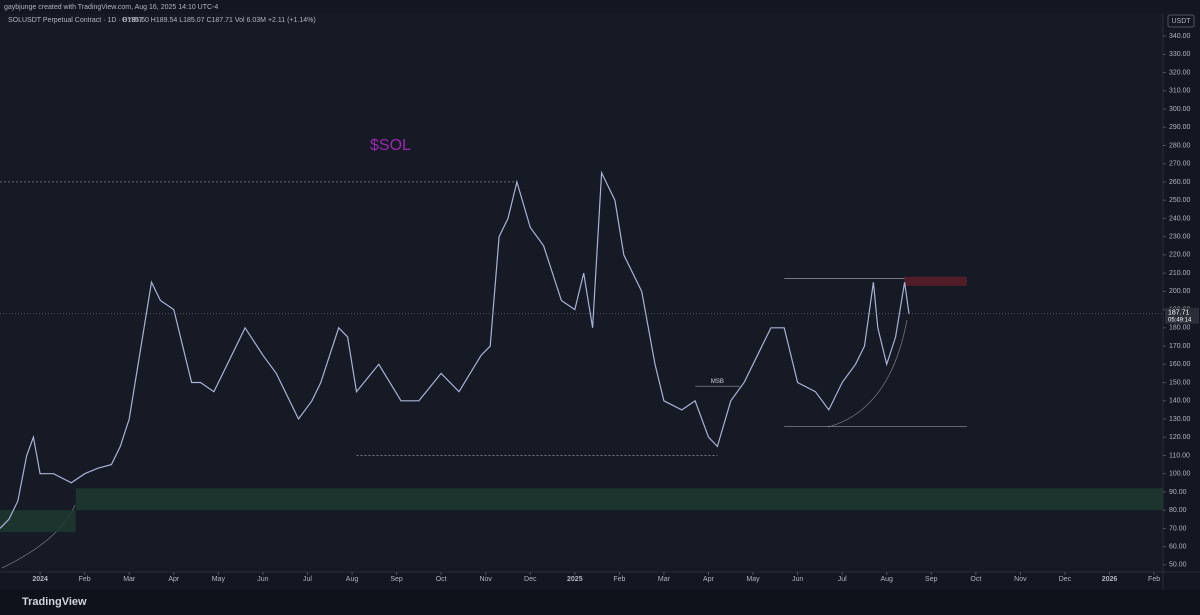 The image size is (1200, 615). What do you see at coordinates (1179, 455) in the screenshot?
I see `y-tick-label: 110.00` at bounding box center [1179, 455].